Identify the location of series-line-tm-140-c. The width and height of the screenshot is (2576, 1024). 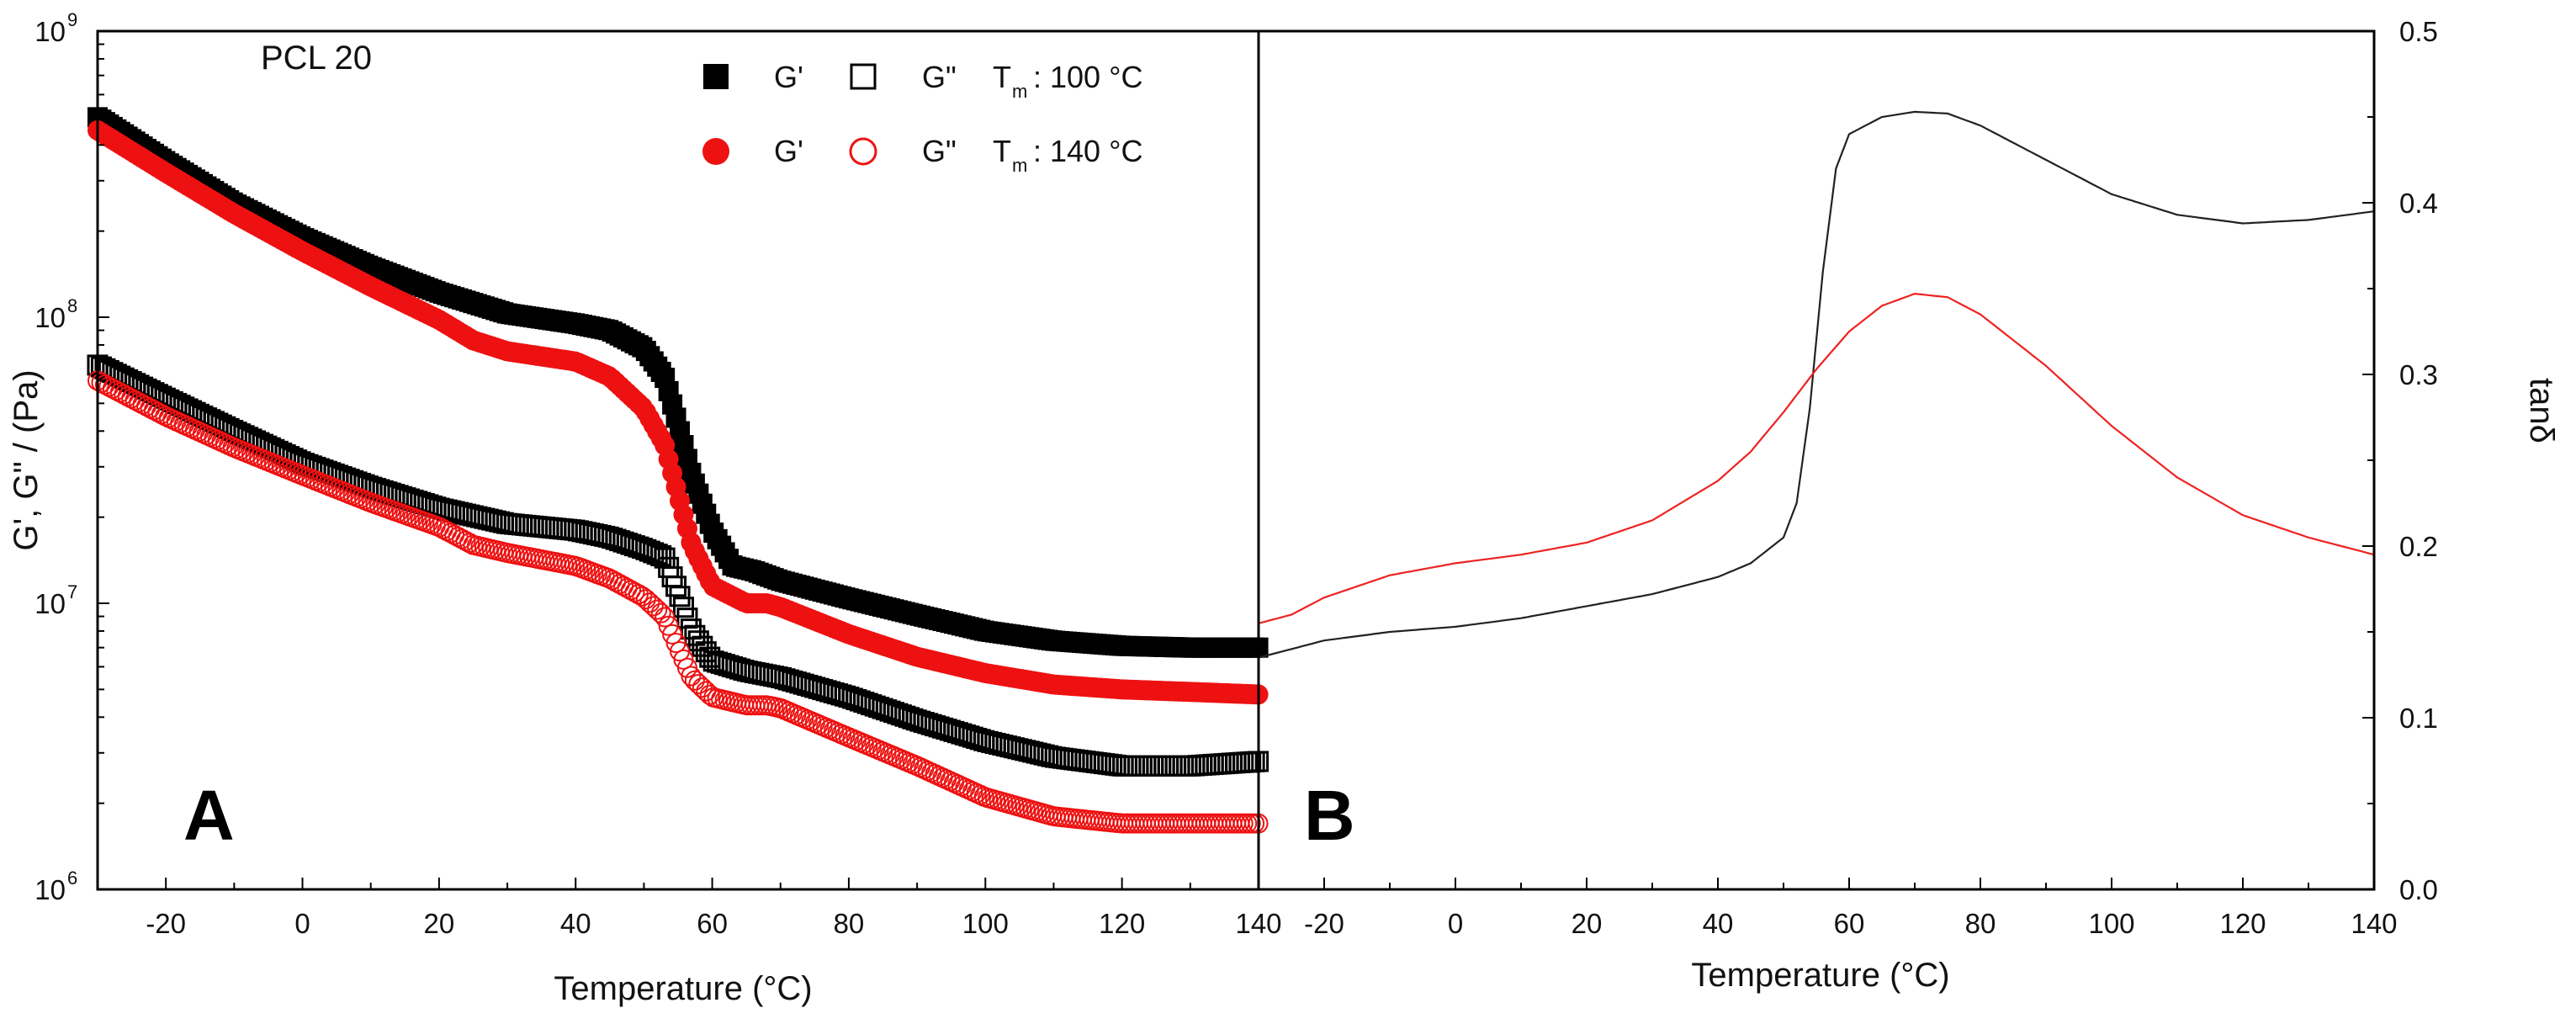
(1816, 458).